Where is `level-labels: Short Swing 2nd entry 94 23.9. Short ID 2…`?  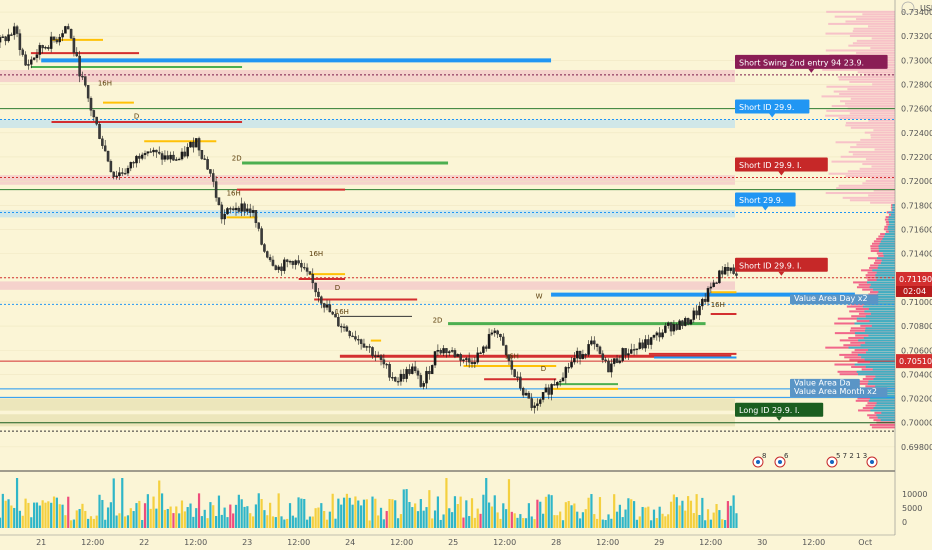
level-labels: Short Swing 2nd entry 94 23.9. Short ID 2… is located at coordinates (811, 237).